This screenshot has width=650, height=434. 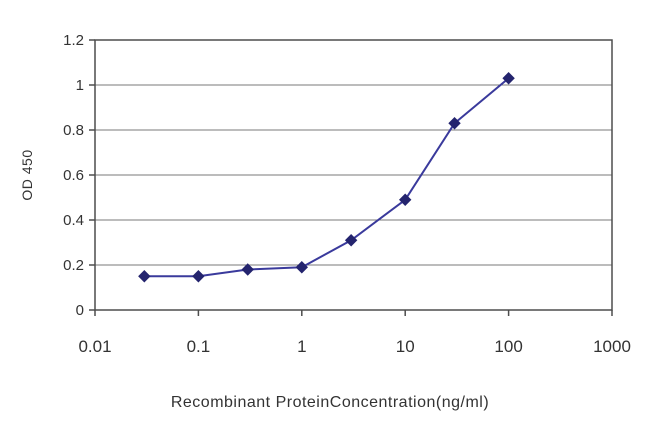 I want to click on y-tick-label: 0.8, so click(x=73, y=130).